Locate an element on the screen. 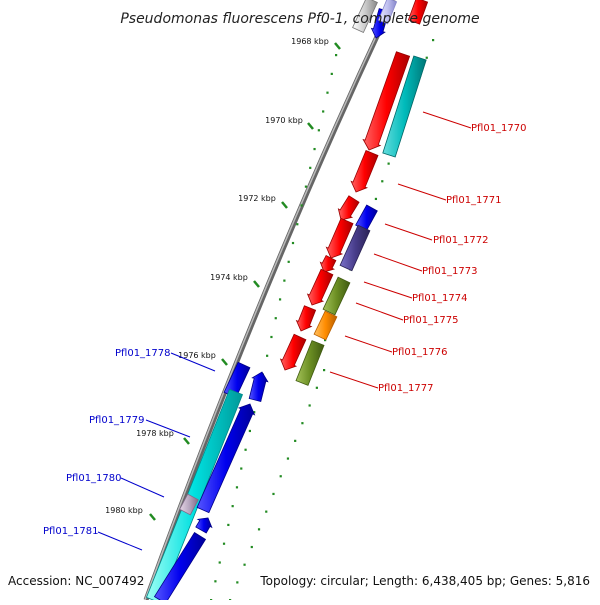  gene-label: Pfl01_1773 is located at coordinates (450, 271).